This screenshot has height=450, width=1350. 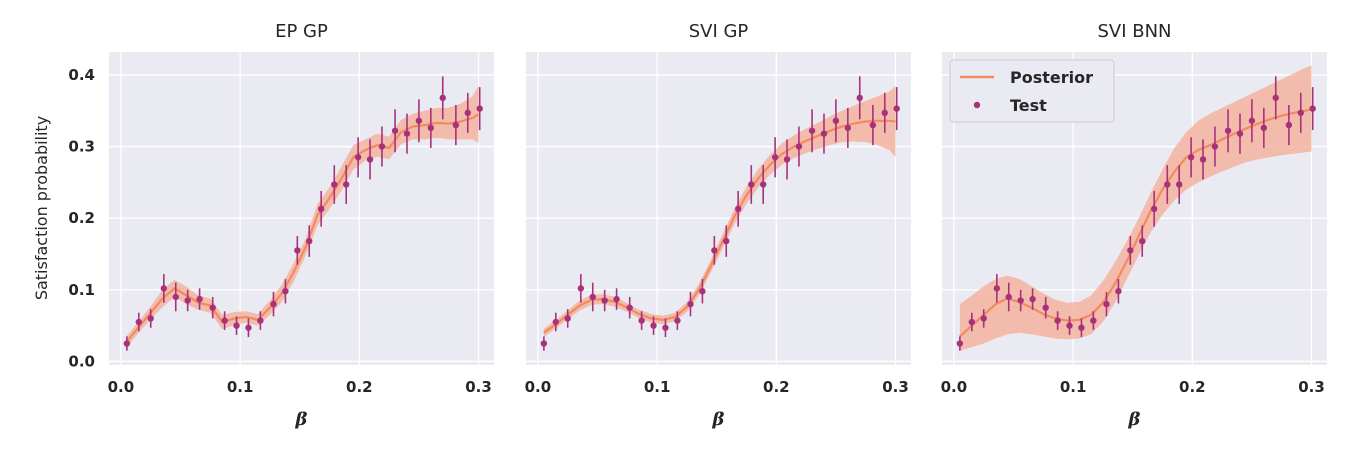 I want to click on legend-posterior-label: Posterior, so click(x=1051, y=77).